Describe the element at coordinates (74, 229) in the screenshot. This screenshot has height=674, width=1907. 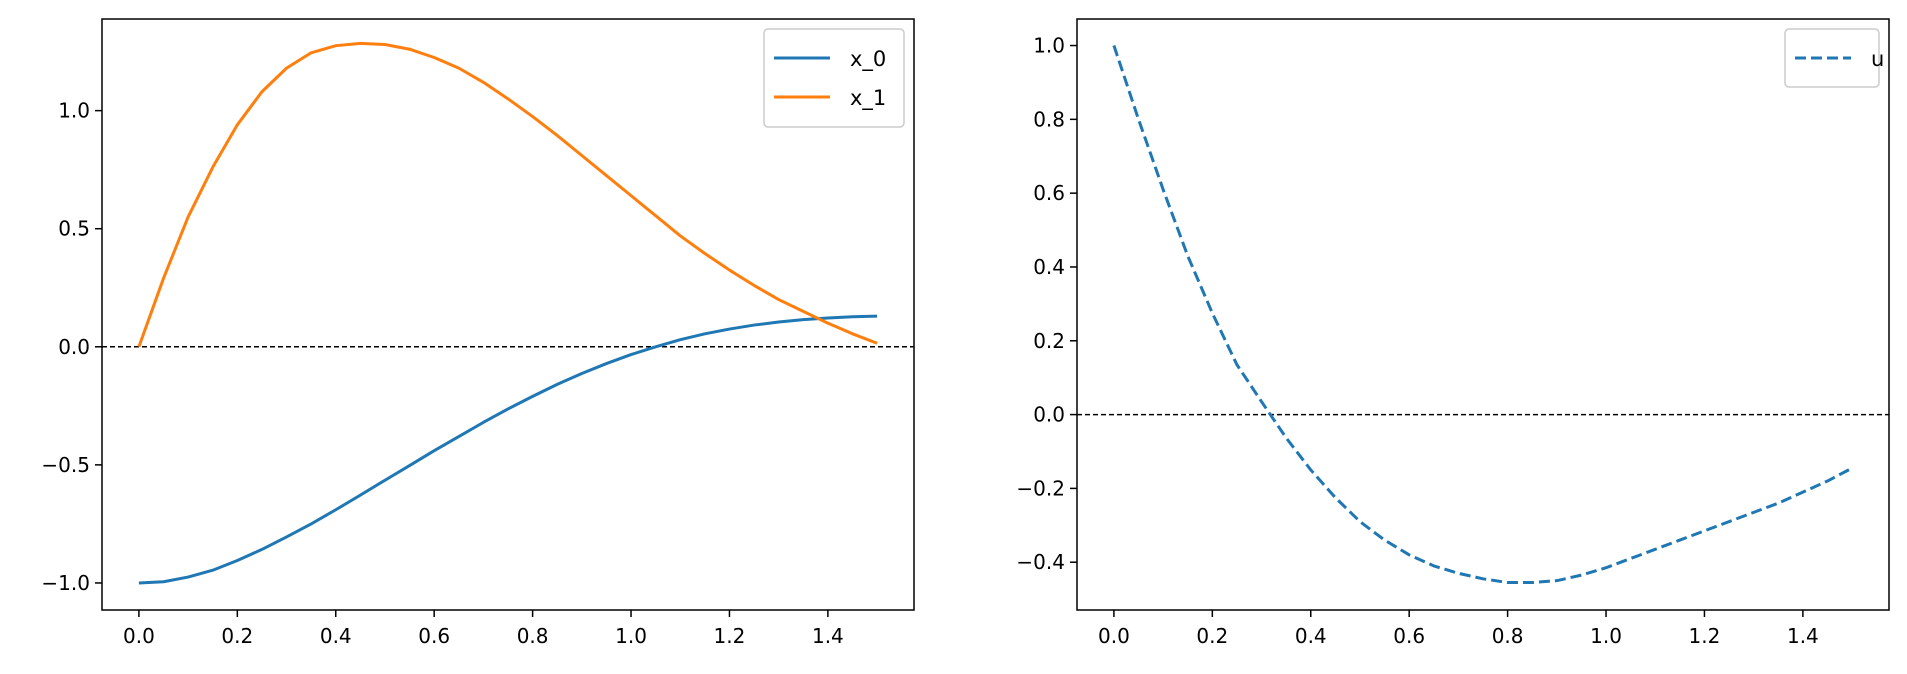
I see `y-tick-label: 0.5` at that location.